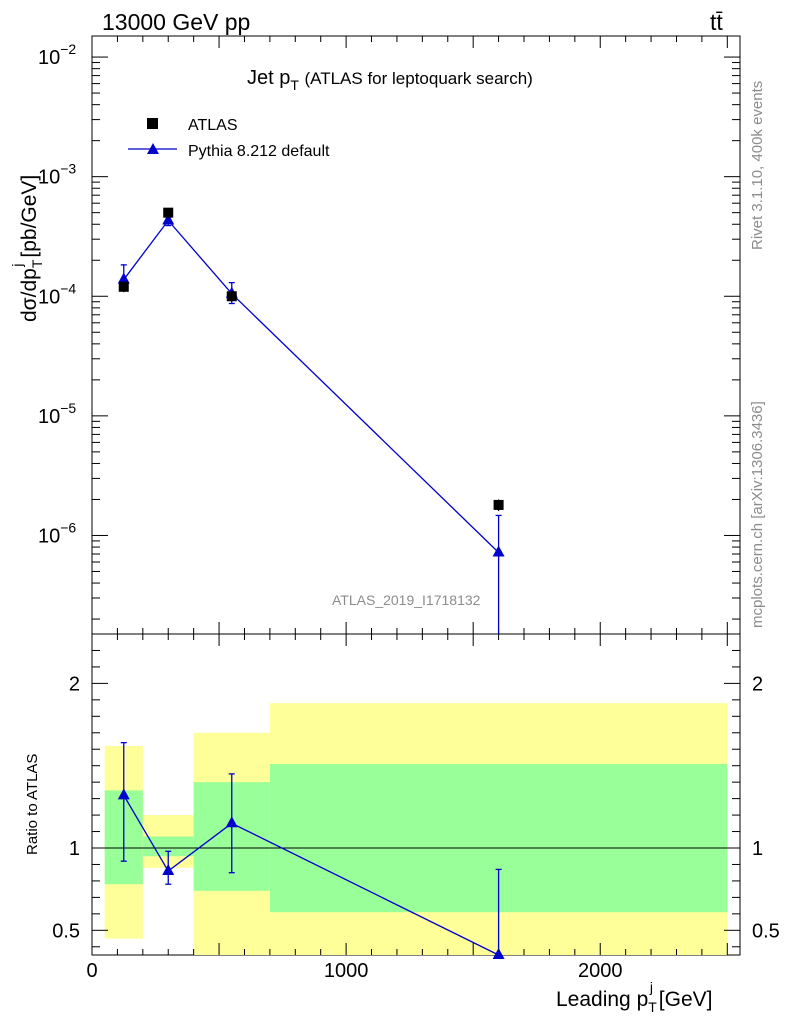 The image size is (786, 1024). Describe the element at coordinates (37, 263) in the screenshot. I see `main-ylabel-sub: T` at that location.